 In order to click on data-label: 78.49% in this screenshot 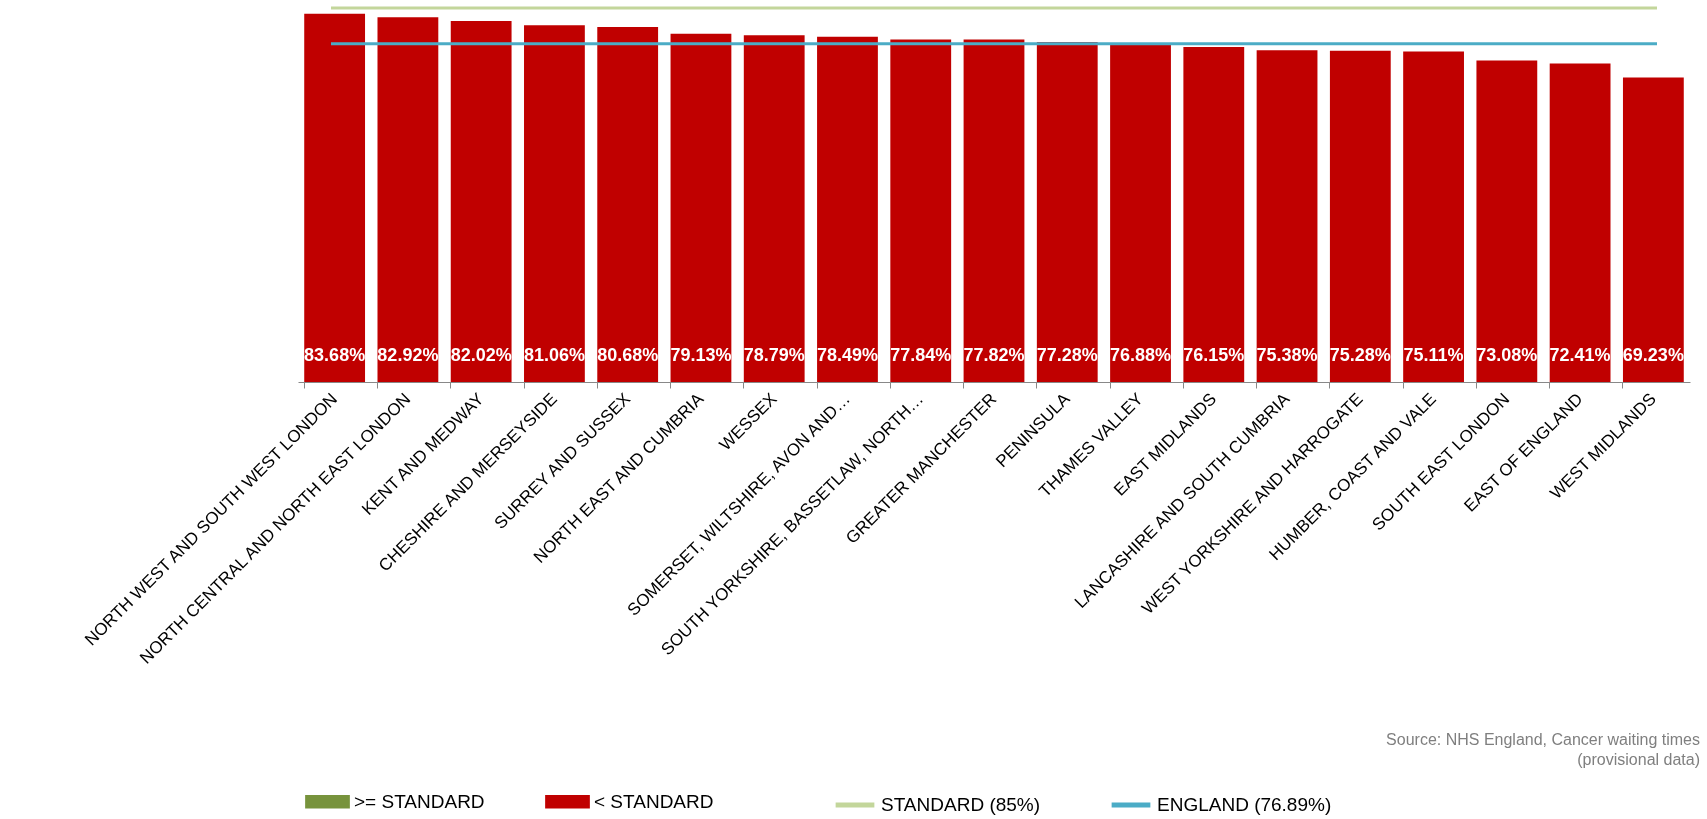, I will do `click(847, 355)`.